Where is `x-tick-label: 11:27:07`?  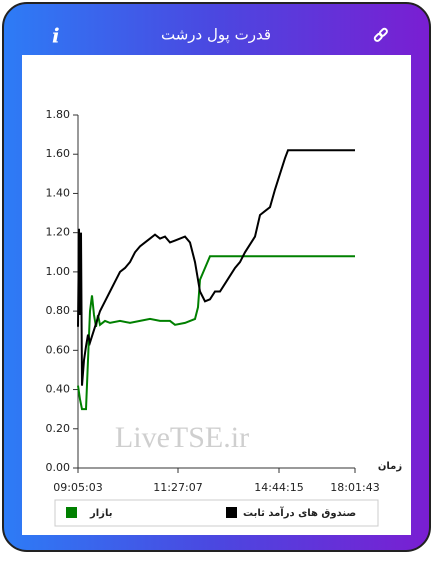 x-tick-label: 11:27:07 is located at coordinates (177, 487).